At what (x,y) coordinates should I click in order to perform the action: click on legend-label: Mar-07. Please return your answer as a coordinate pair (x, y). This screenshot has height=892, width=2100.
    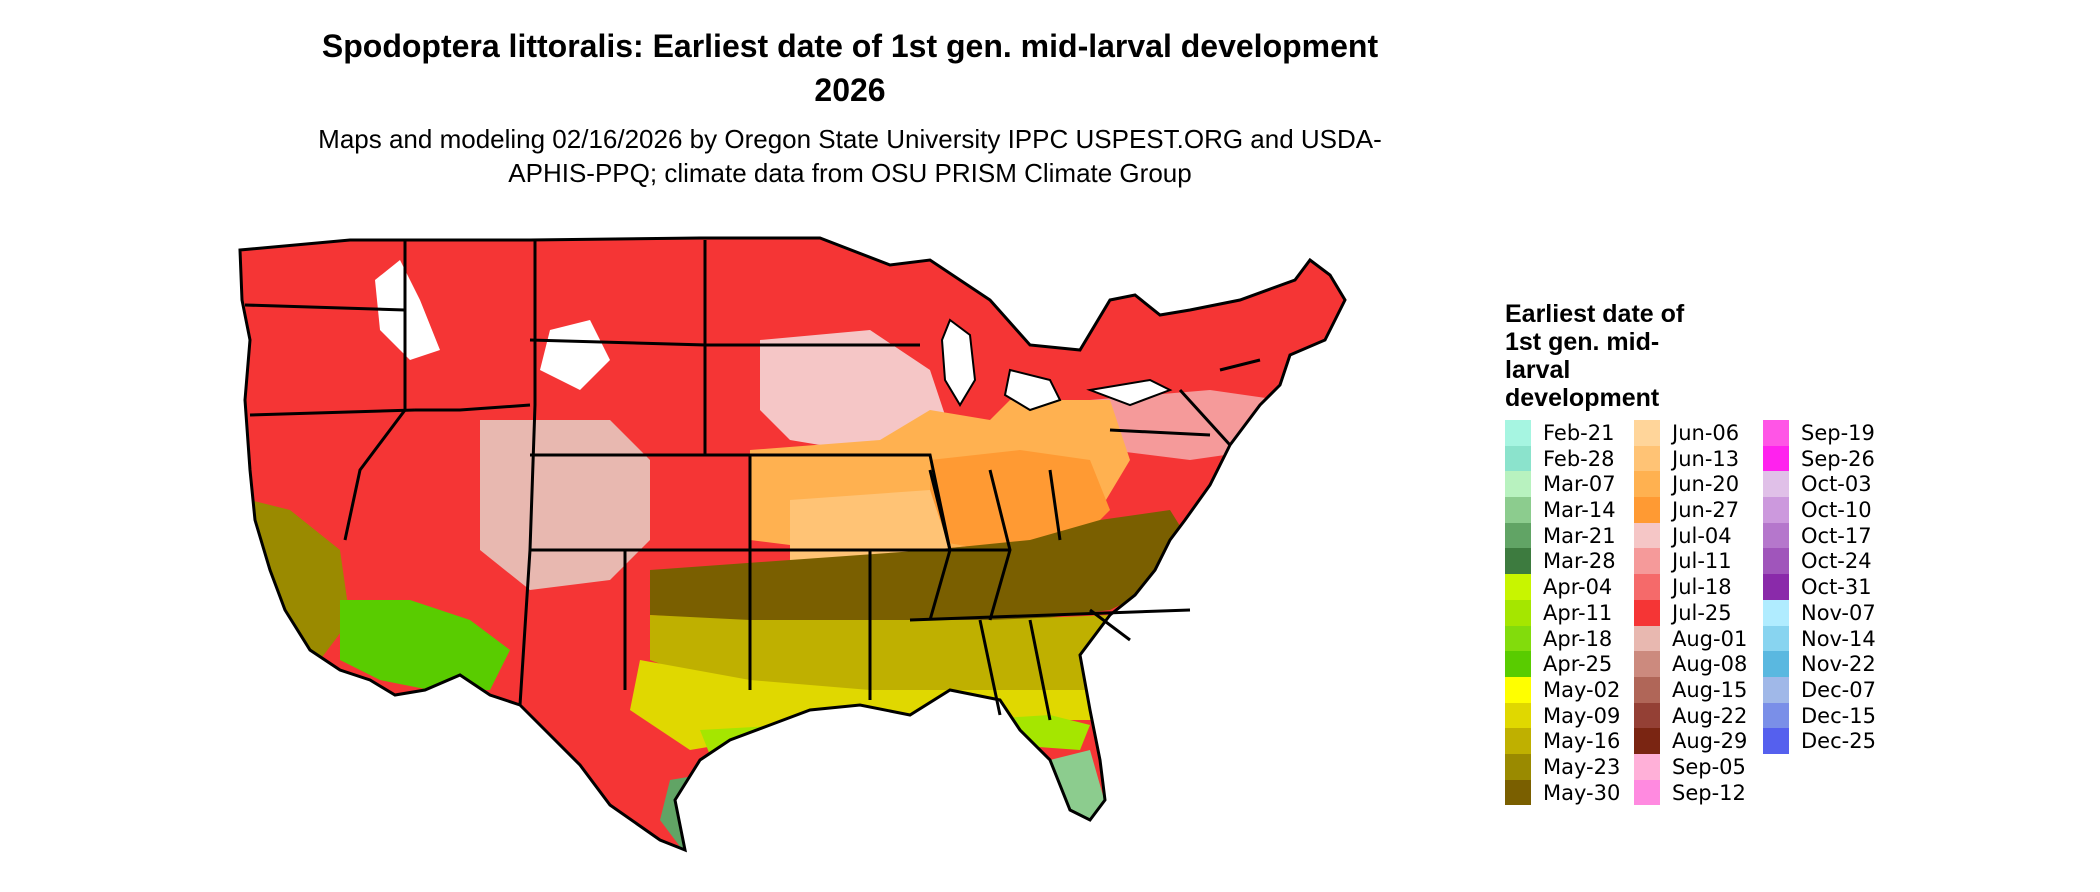
    Looking at the image, I should click on (1579, 484).